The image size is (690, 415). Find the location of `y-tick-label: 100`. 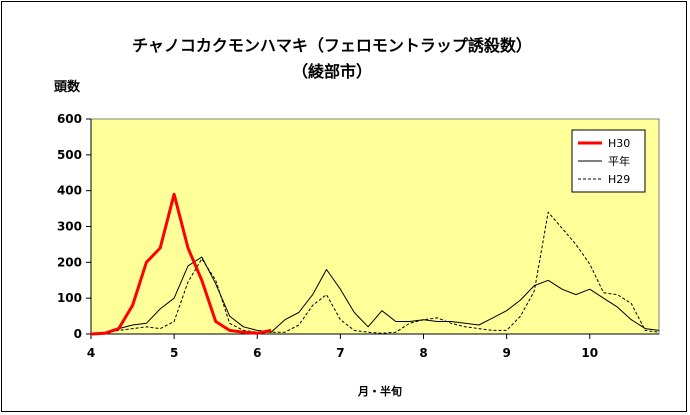

y-tick-label: 100 is located at coordinates (69, 298).